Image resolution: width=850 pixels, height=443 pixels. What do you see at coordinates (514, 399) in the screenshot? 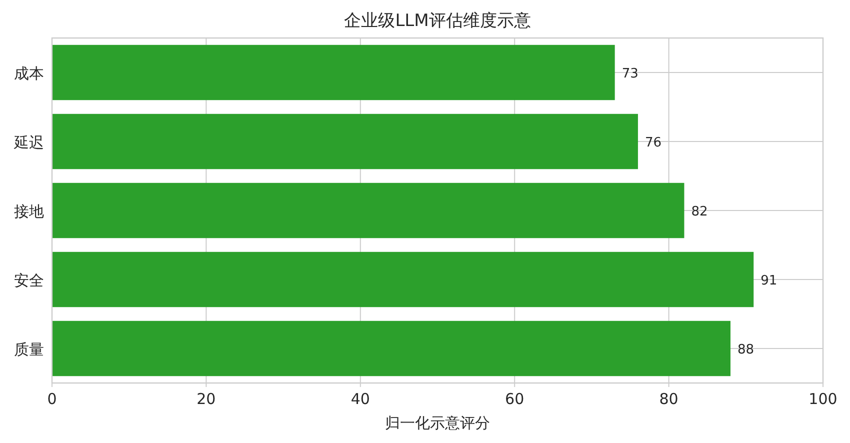
I see `x-tick-label: 60` at bounding box center [514, 399].